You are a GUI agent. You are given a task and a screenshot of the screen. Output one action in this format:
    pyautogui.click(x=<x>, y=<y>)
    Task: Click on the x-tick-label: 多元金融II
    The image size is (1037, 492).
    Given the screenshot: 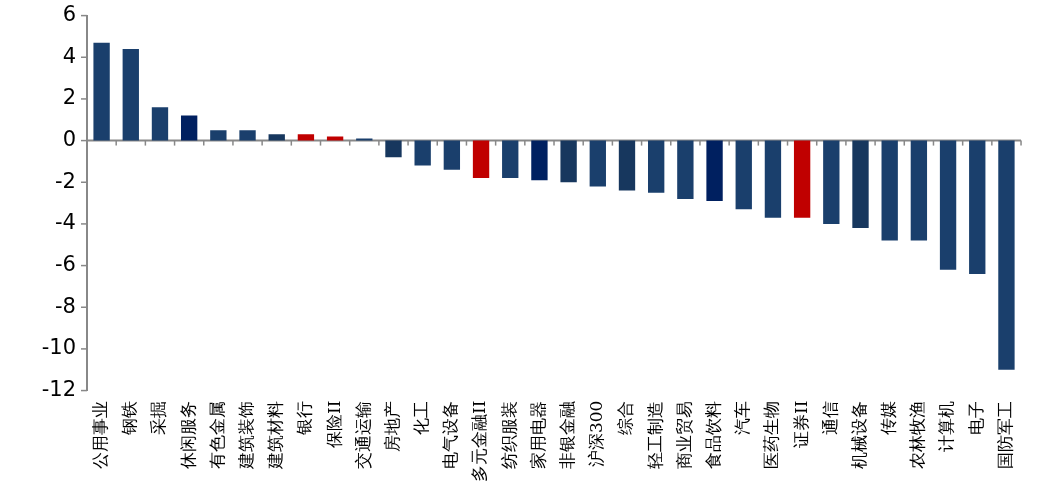 What is the action you would take?
    pyautogui.click(x=479, y=441)
    